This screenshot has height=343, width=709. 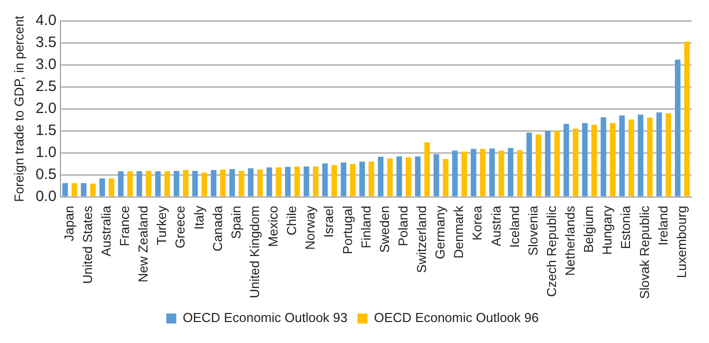 What do you see at coordinates (198, 217) in the screenshot?
I see `x-tick-label: Italy` at bounding box center [198, 217].